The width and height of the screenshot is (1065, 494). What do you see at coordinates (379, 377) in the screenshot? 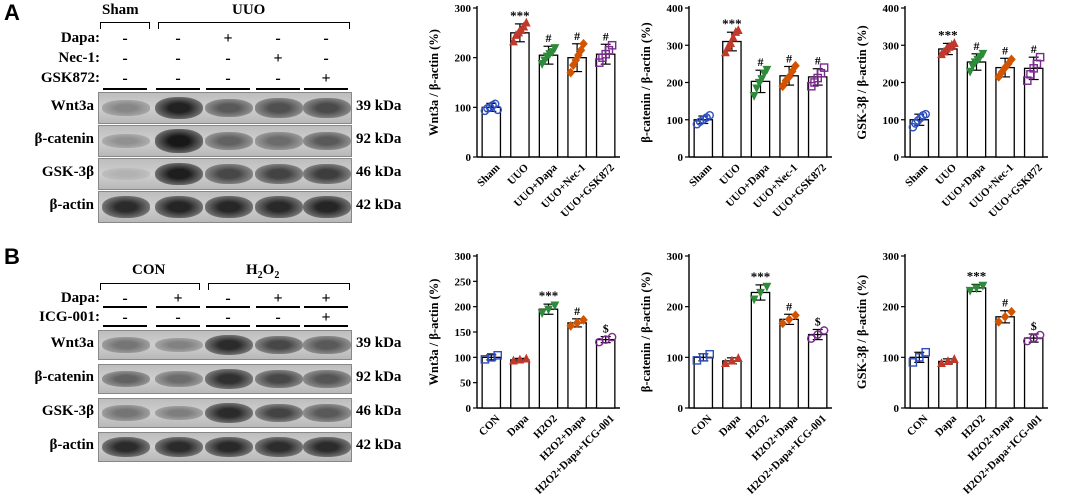
I see `blot-kda-label: 92 kDa` at bounding box center [379, 377].